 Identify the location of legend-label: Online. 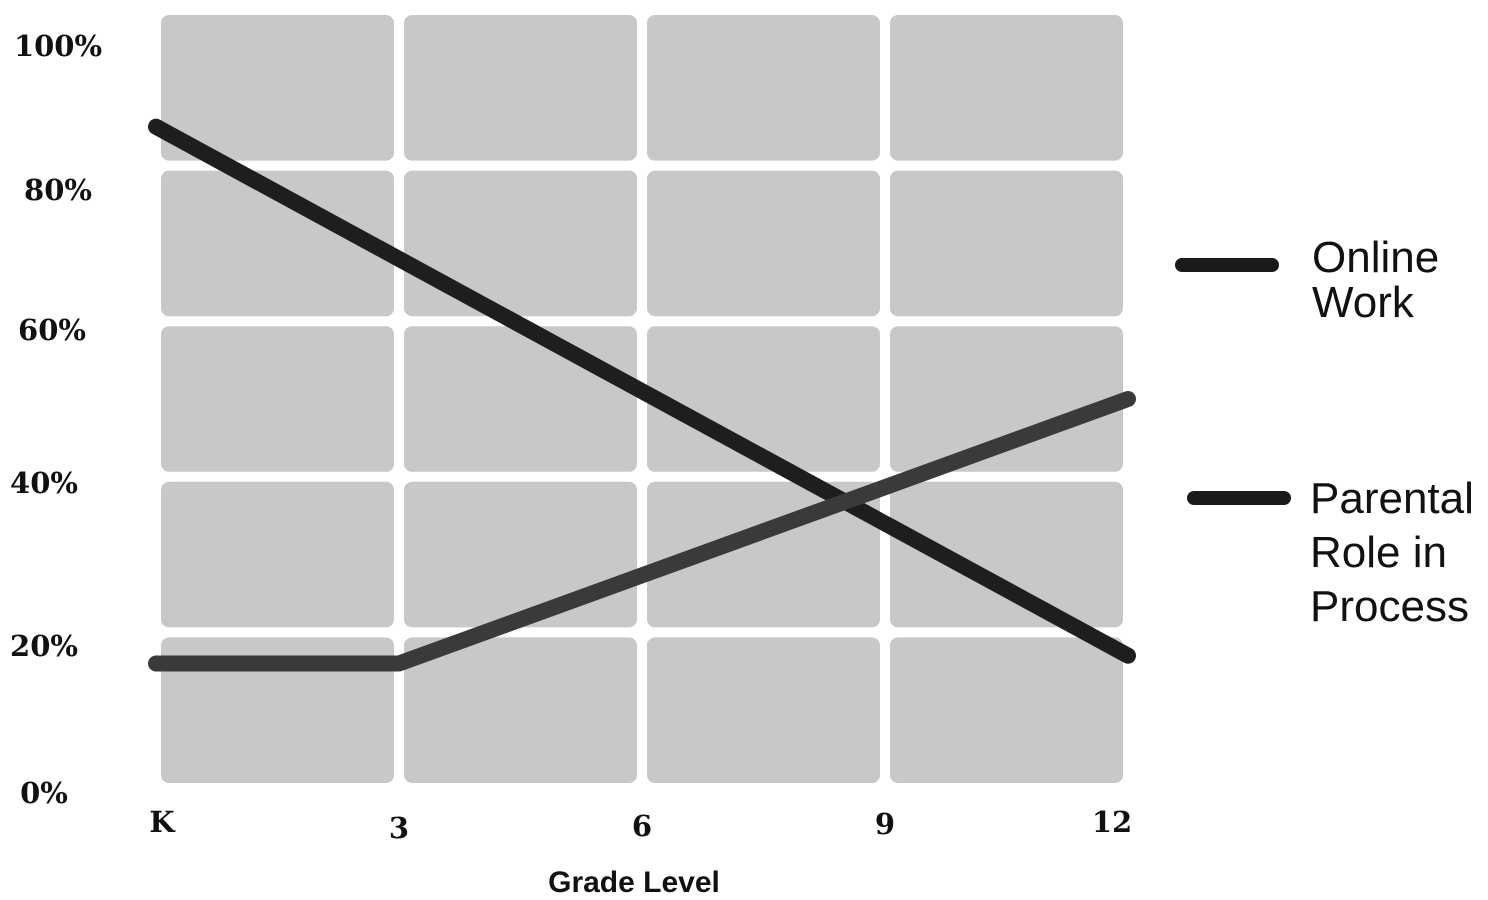
(1375, 257).